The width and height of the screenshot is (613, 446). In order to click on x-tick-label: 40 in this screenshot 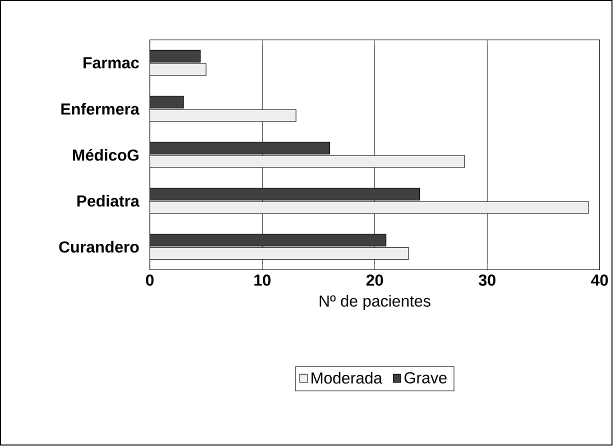, I will do `click(599, 280)`.